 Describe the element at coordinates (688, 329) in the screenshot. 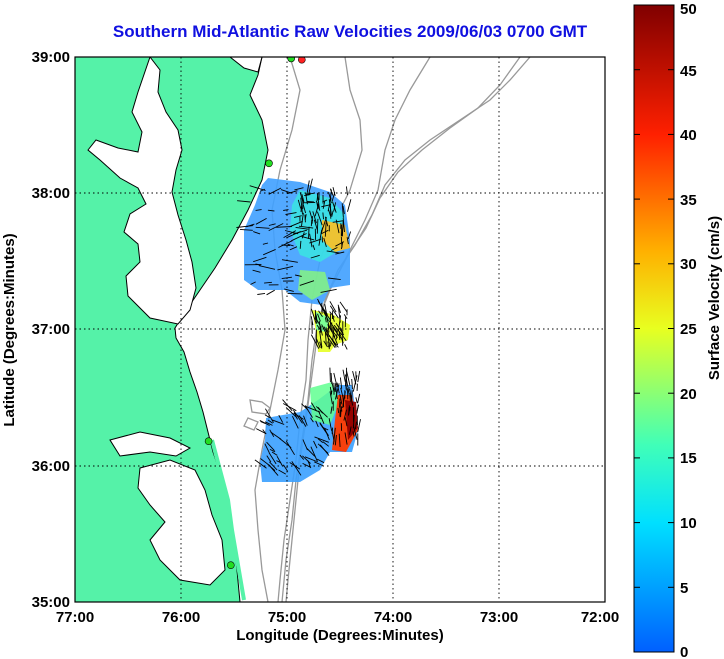

I see `colorbar-tick: 25` at that location.